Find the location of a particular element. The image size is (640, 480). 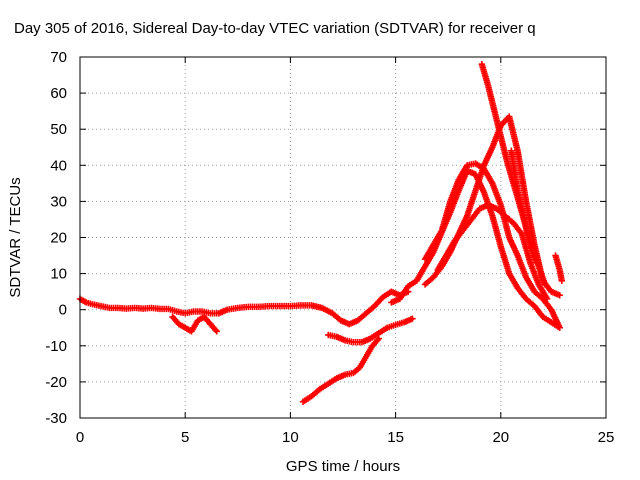

y-tick-label: 10 is located at coordinates (58, 274).